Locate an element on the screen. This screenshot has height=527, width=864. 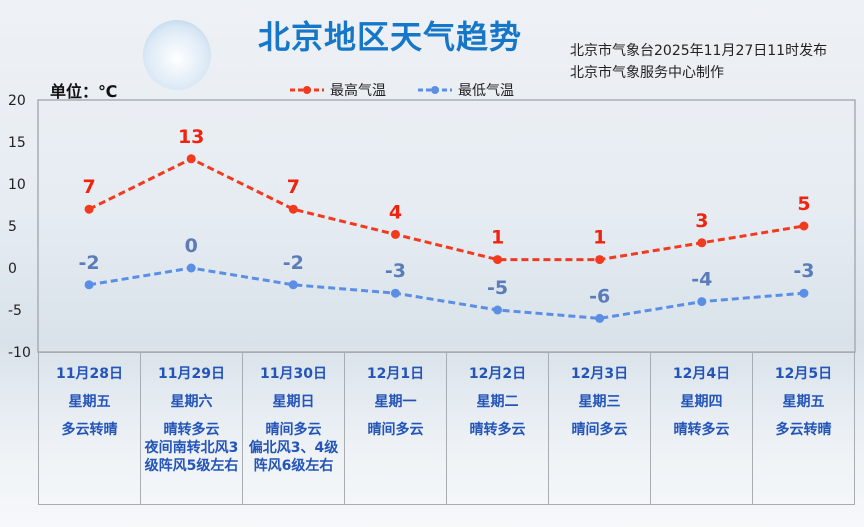
day-cell: 12月5日星期五多云转晴 is located at coordinates (803, 428).